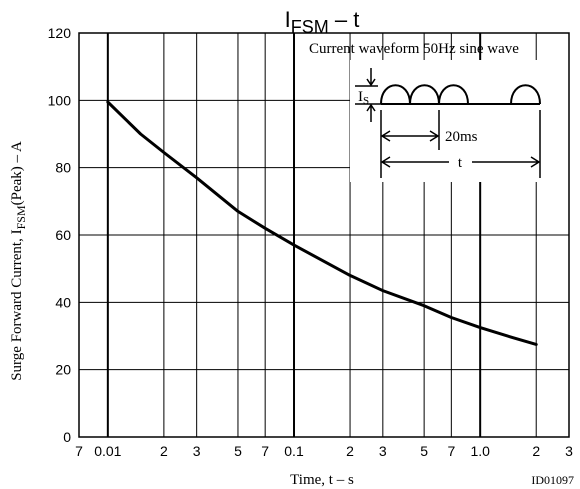  I want to click on duration-label: t, so click(460, 163).